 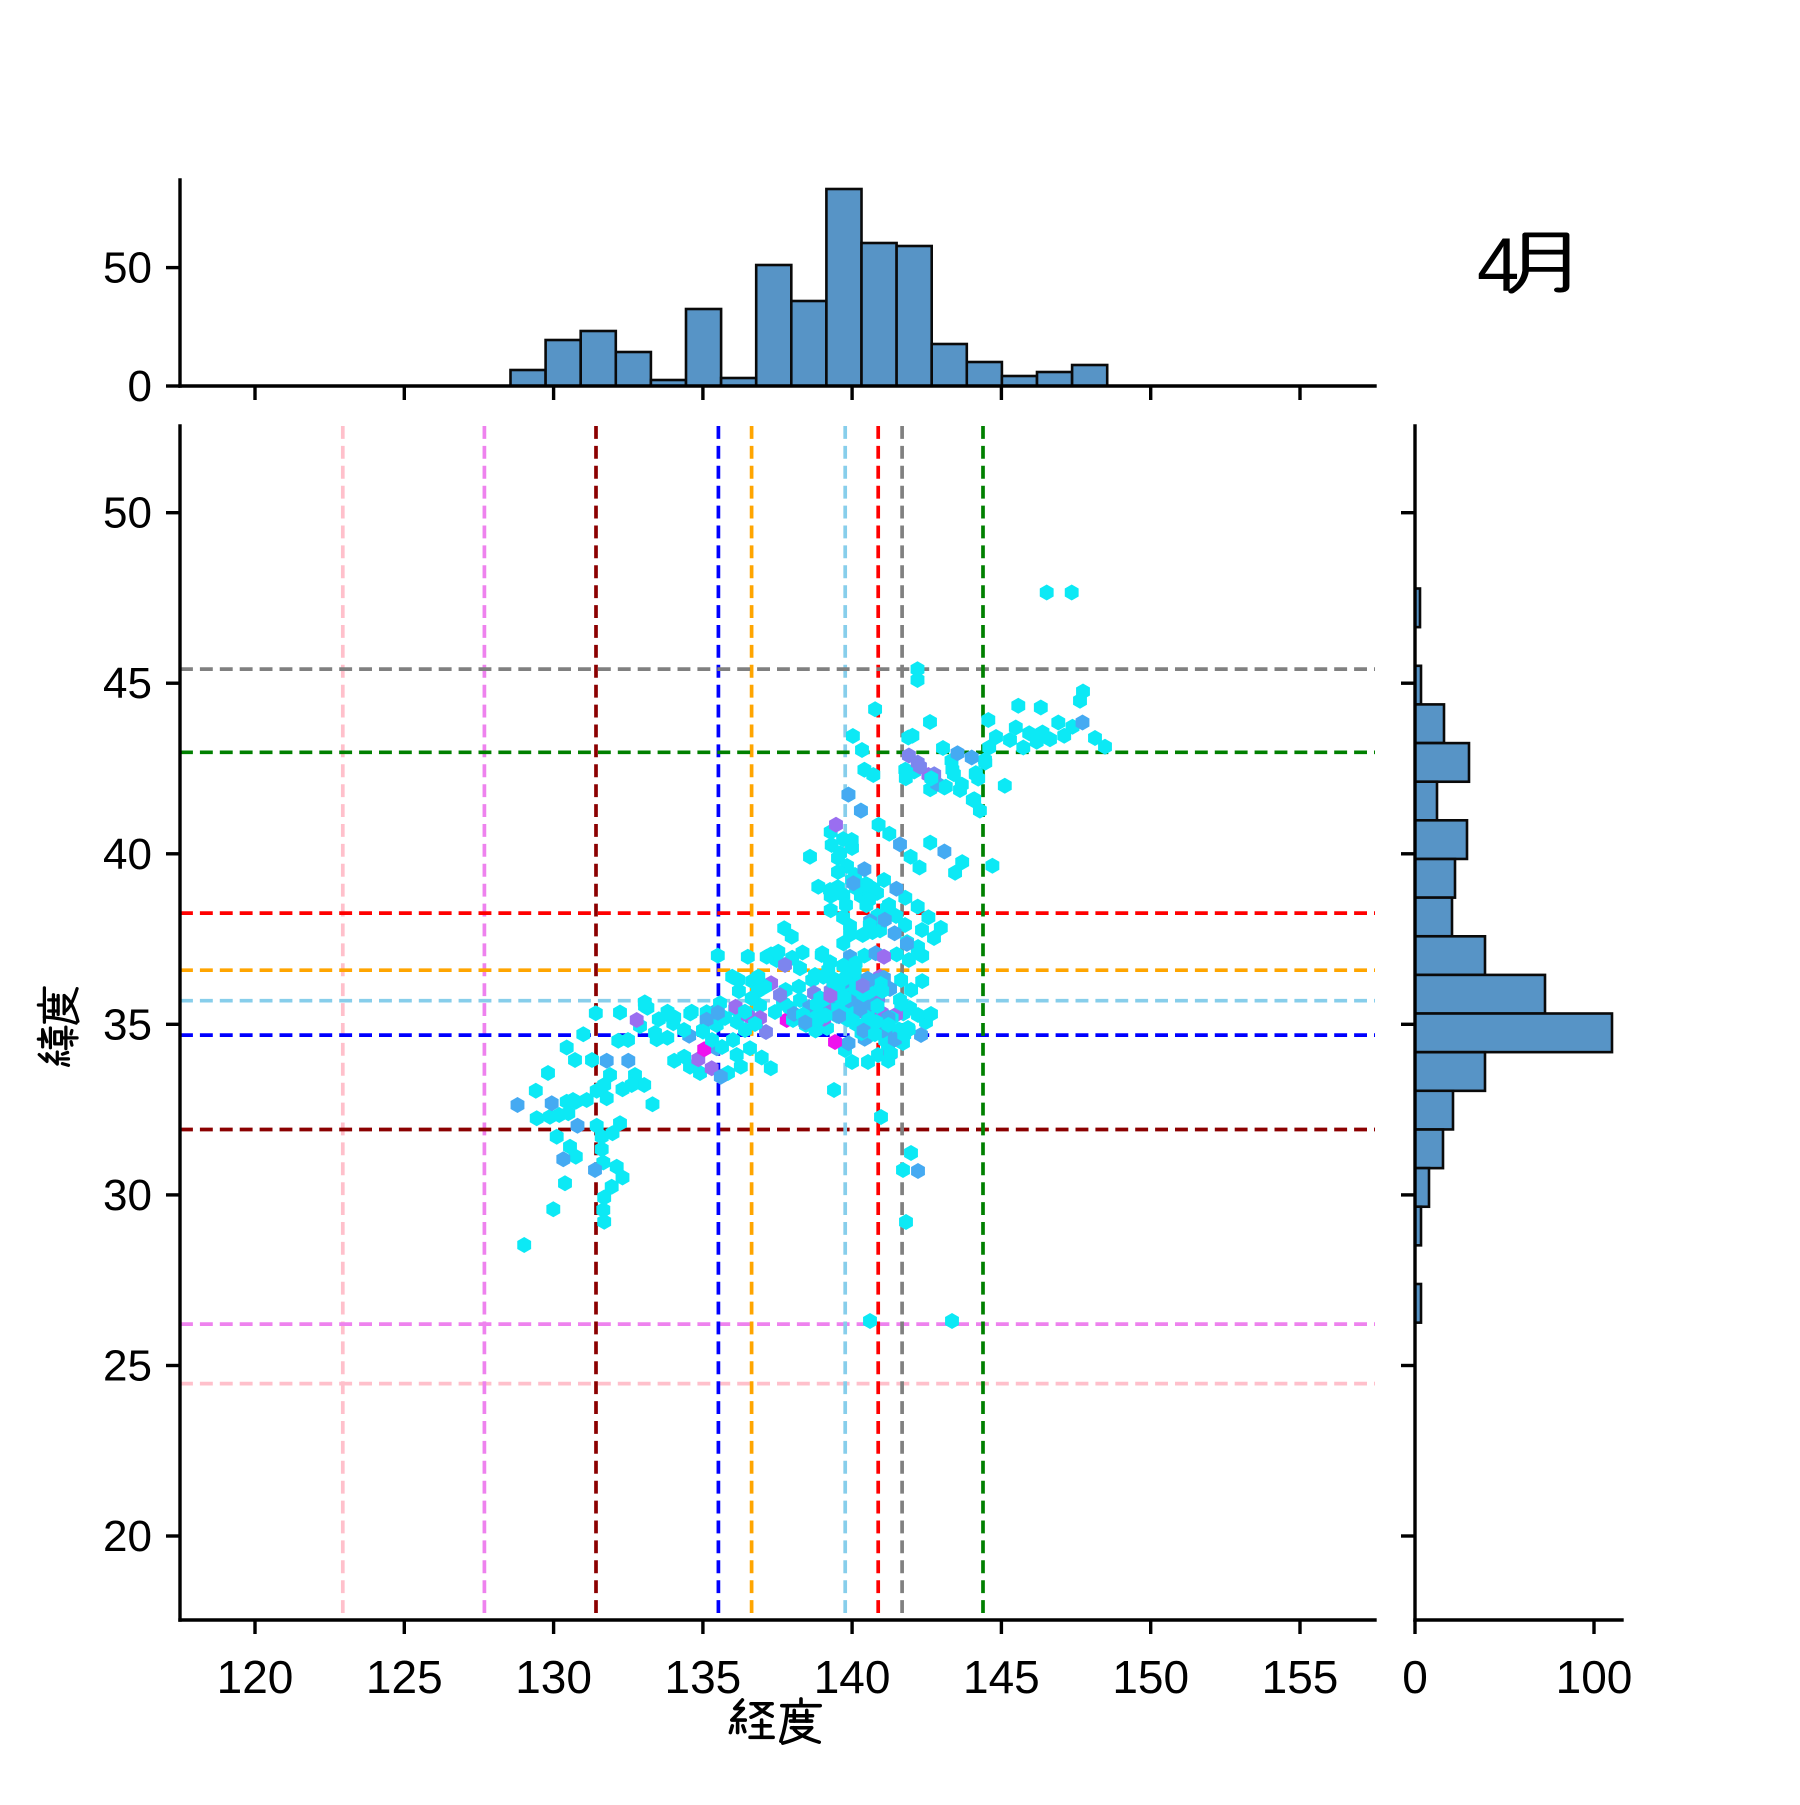 I want to click on svg-text: 40, so click(x=127, y=854).